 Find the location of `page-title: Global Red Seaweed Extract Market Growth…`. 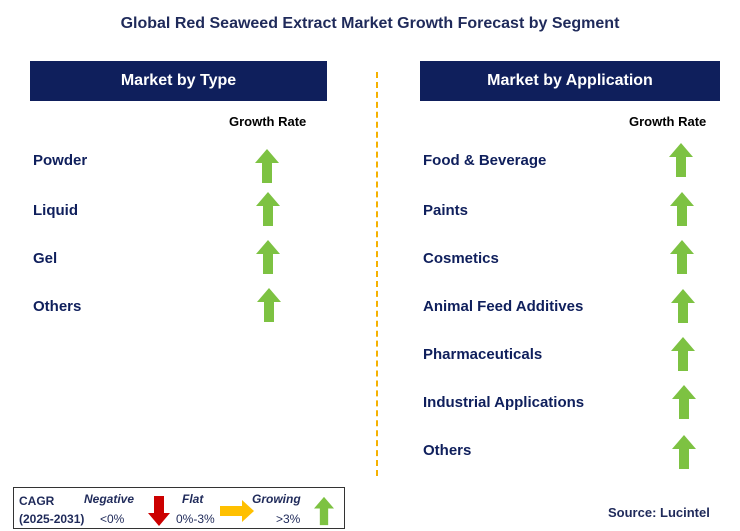

page-title: Global Red Seaweed Extract Market Growth… is located at coordinates (370, 23).